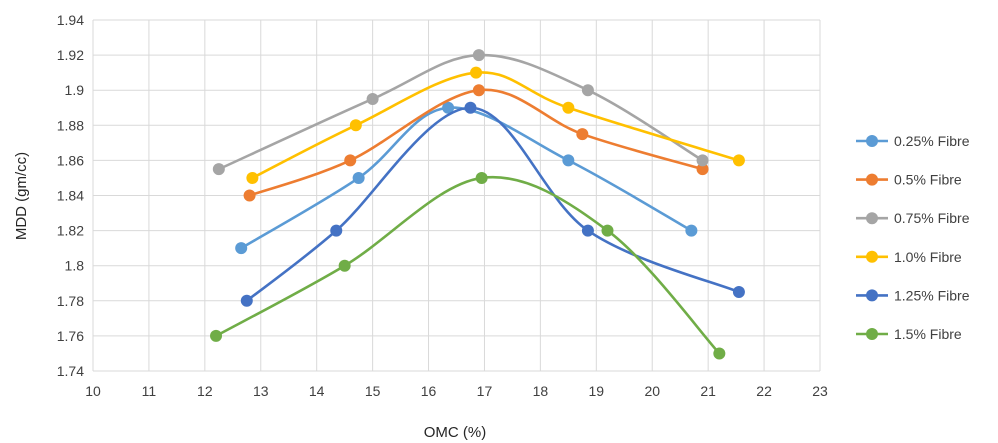 This screenshot has height=443, width=998. I want to click on x-tick-label: 10, so click(93, 391).